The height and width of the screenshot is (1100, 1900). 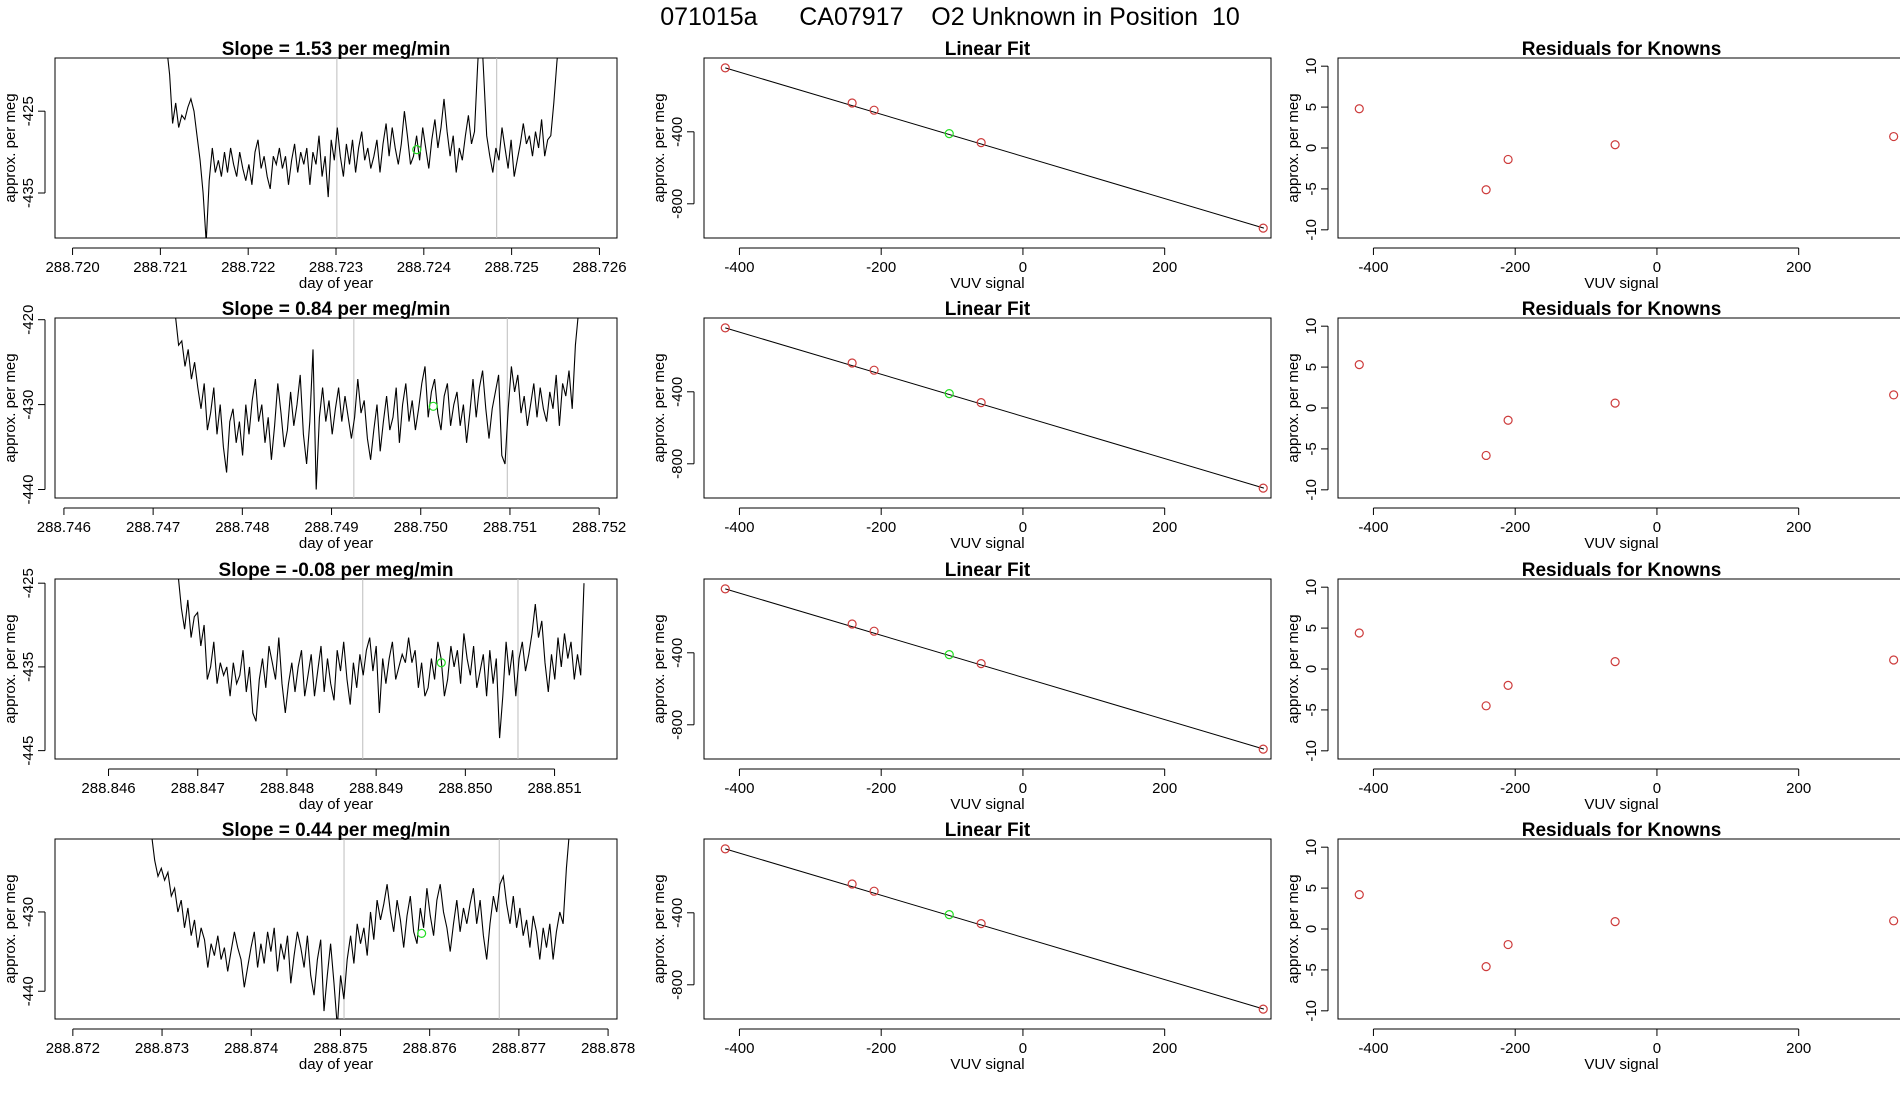 I want to click on x-tick-label: 288.878, so click(x=608, y=1048).